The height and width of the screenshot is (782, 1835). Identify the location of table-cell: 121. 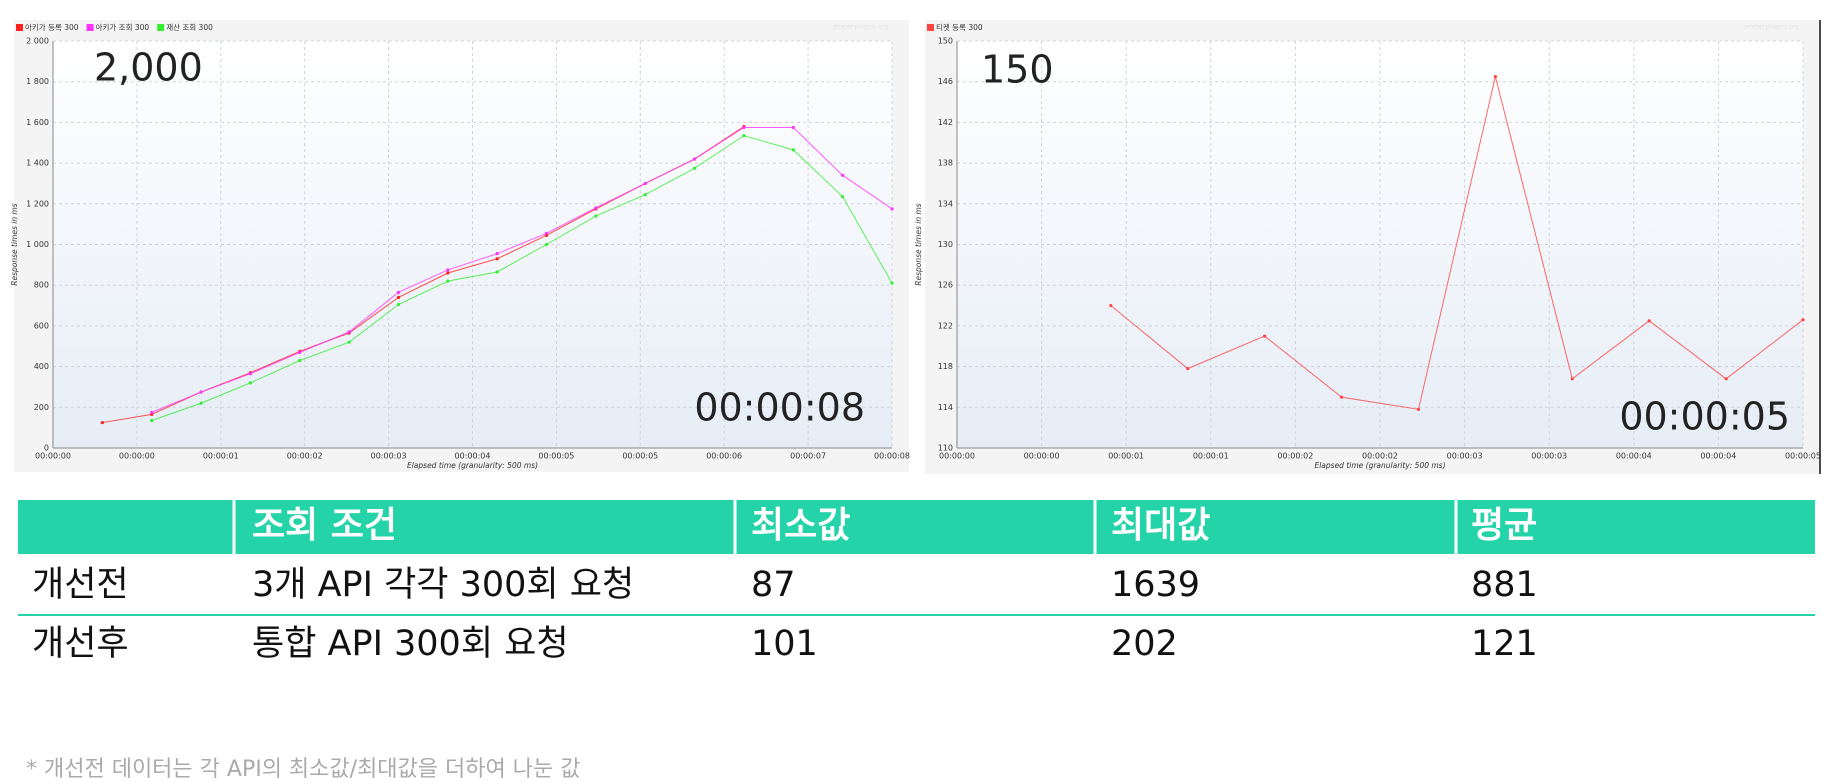
(1504, 644).